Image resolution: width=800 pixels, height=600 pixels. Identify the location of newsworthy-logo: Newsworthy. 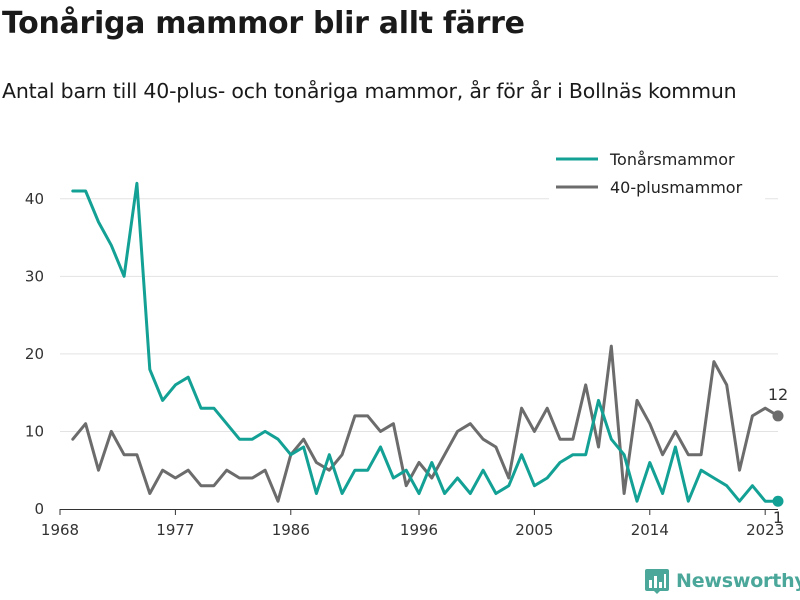
(722, 581).